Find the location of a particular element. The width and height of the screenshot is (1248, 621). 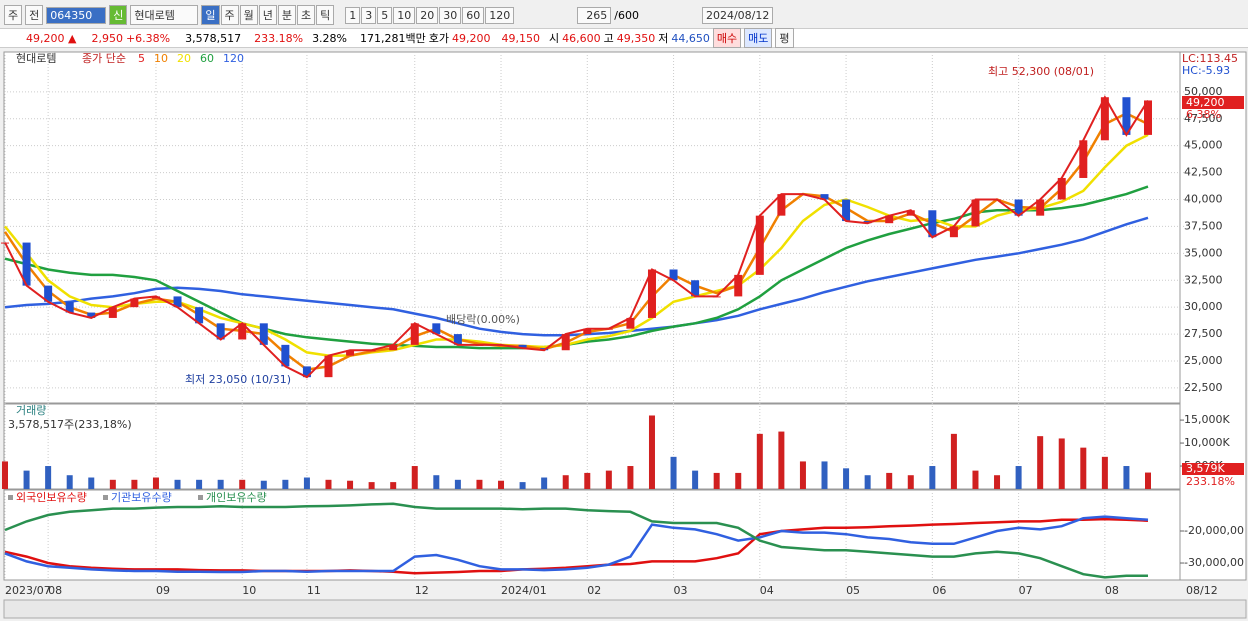

market: 주 is located at coordinates (13, 15).